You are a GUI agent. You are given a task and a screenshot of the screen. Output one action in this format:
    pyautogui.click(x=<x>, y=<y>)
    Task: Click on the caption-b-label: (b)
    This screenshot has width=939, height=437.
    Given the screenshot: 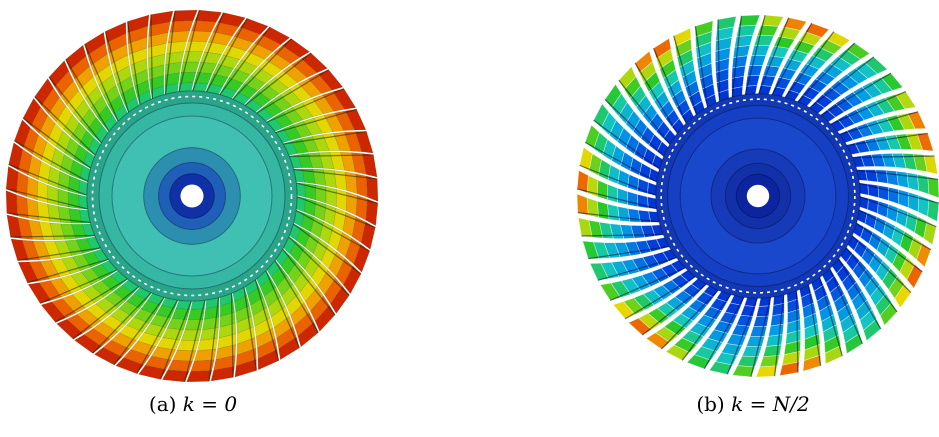 What is the action you would take?
    pyautogui.click(x=710, y=404)
    